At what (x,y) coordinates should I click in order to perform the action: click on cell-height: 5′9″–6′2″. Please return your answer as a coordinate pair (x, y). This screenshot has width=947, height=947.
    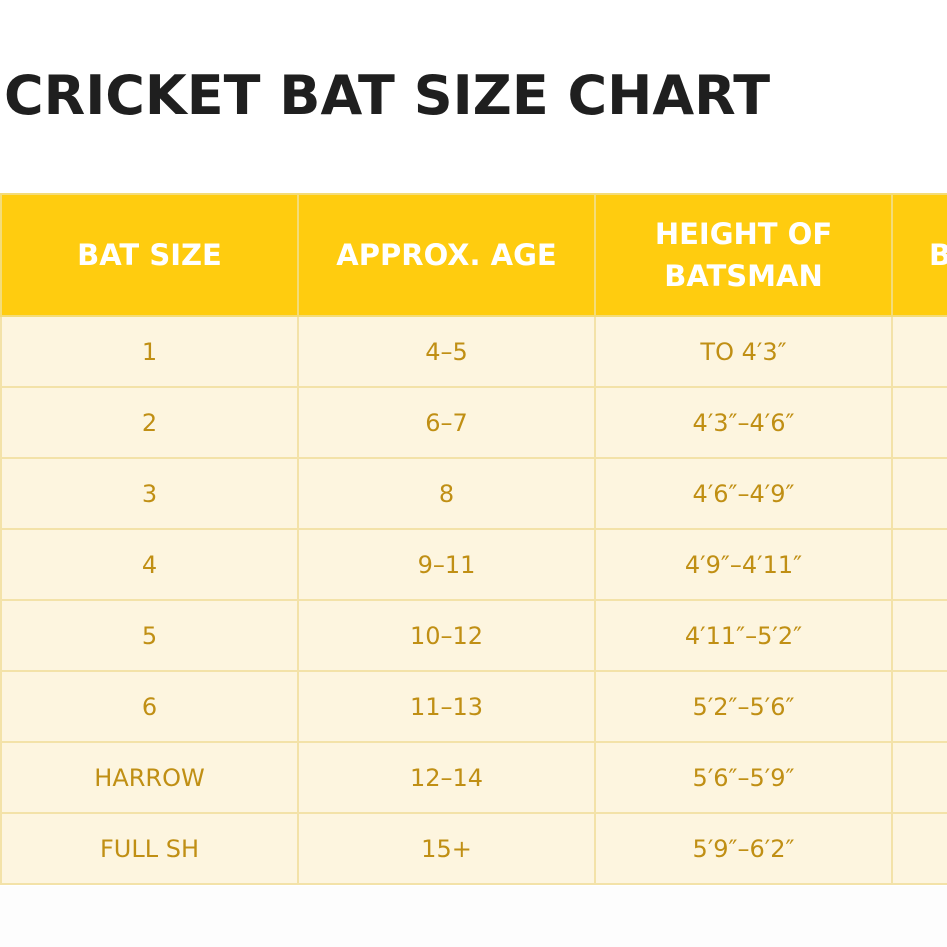
    Looking at the image, I should click on (743, 848).